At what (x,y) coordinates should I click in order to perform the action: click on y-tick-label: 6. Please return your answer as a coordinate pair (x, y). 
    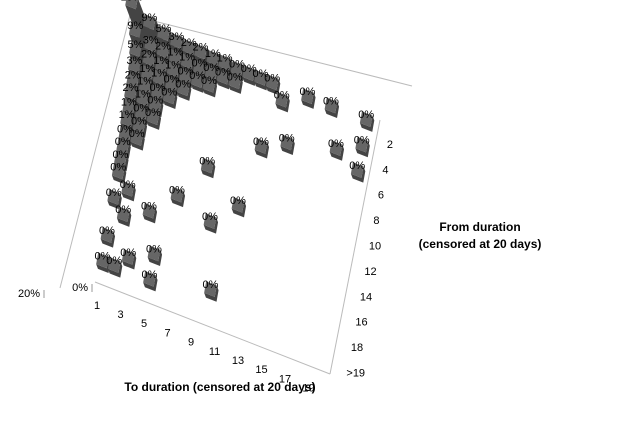
    Looking at the image, I should click on (381, 196).